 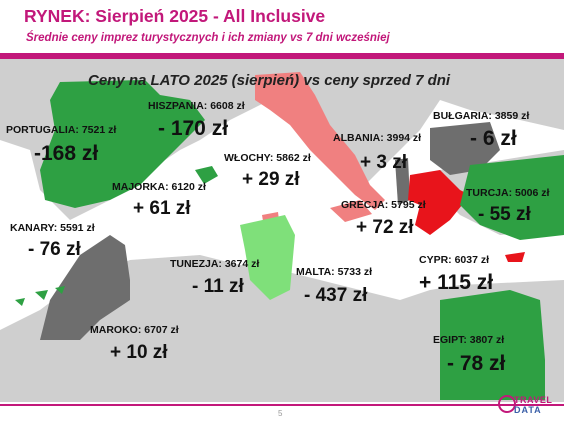 I want to click on region-wlochy, so click(x=320, y=141).